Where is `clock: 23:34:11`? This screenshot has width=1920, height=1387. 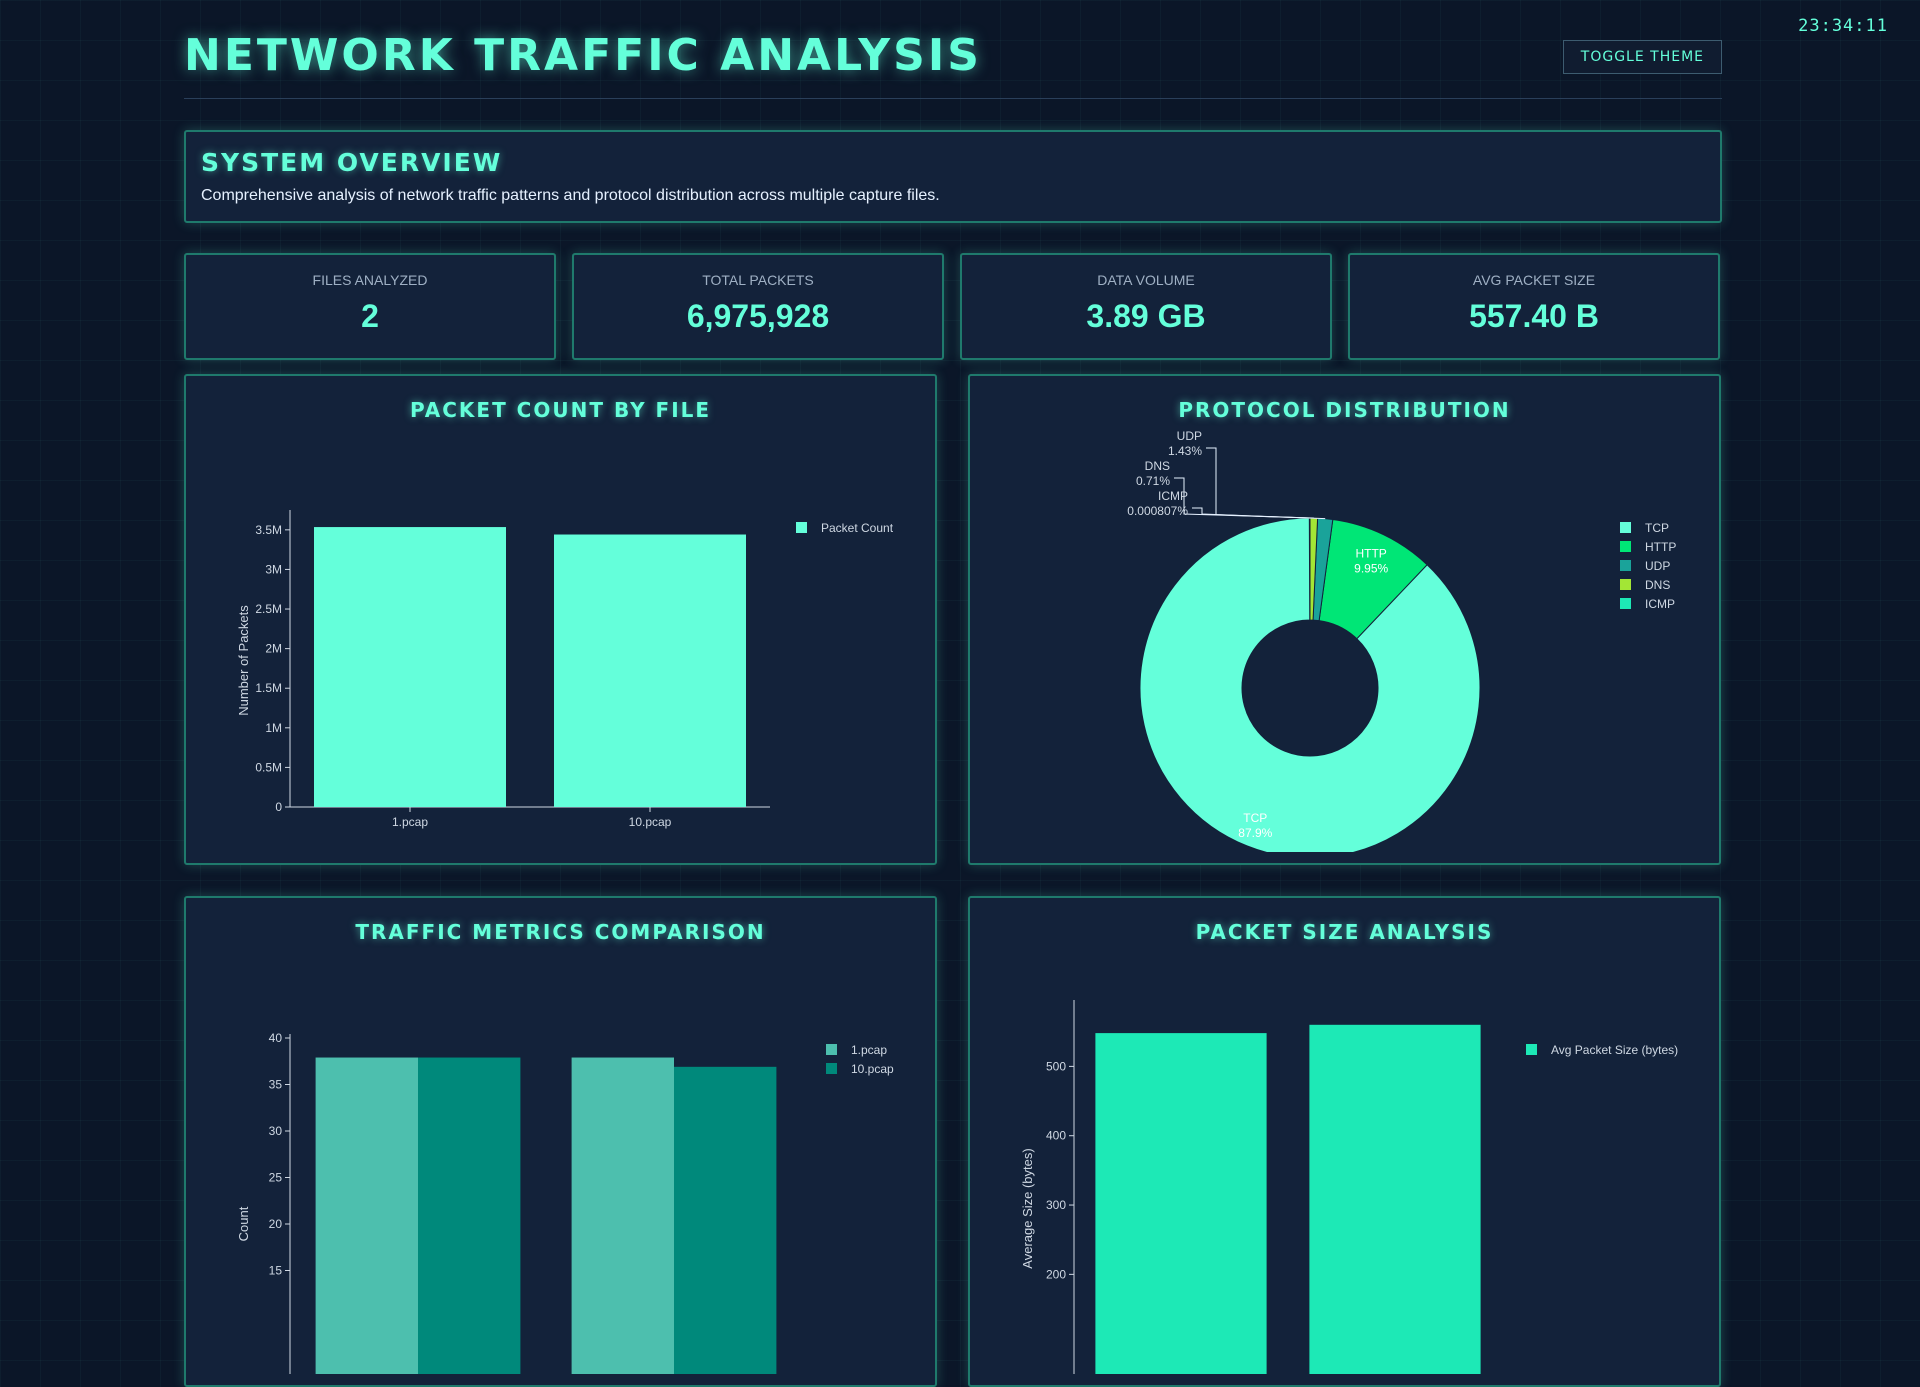 clock: 23:34:11 is located at coordinates (1843, 26).